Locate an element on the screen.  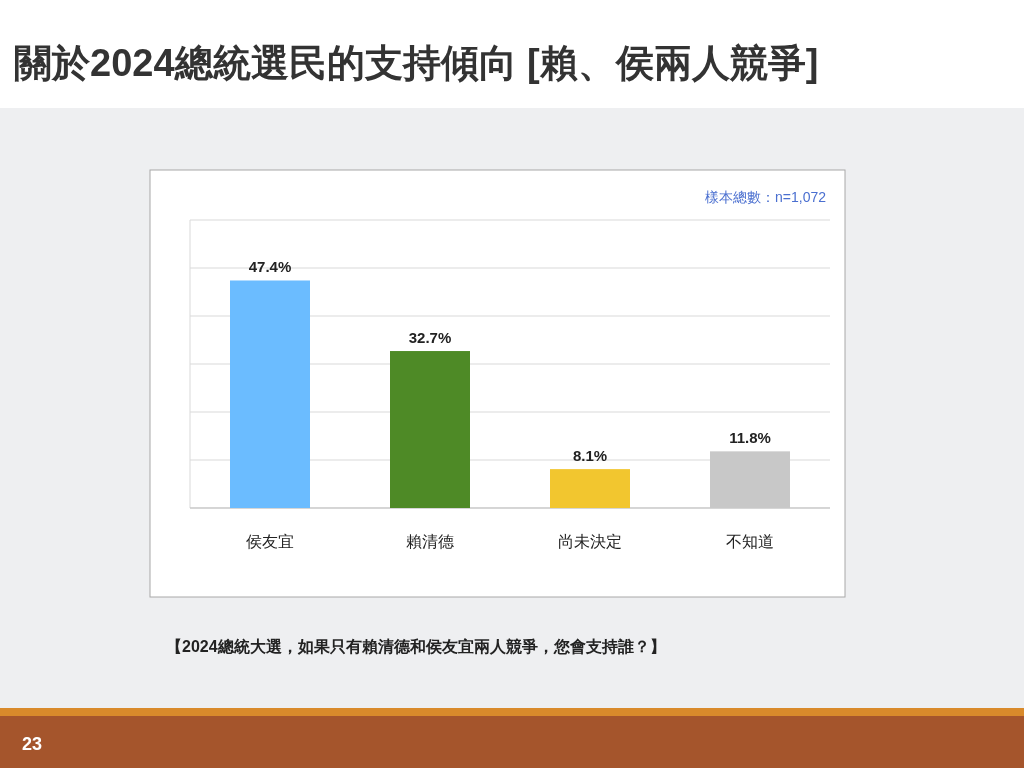
chart-title: 關於2024總統選民的支持傾向 [賴、侯兩人競爭] is located at coordinates (416, 63).